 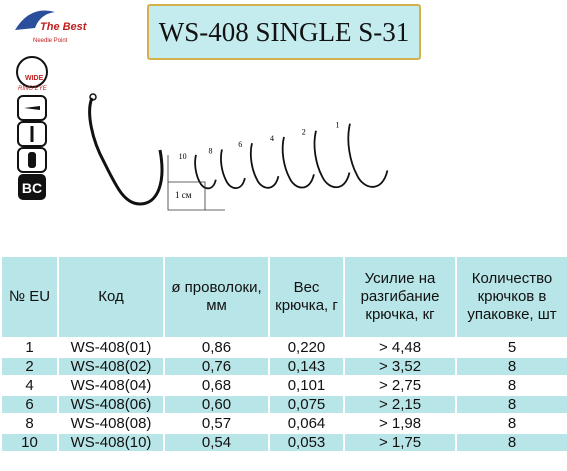 I want to click on table-cell: 0,053, so click(x=306, y=442).